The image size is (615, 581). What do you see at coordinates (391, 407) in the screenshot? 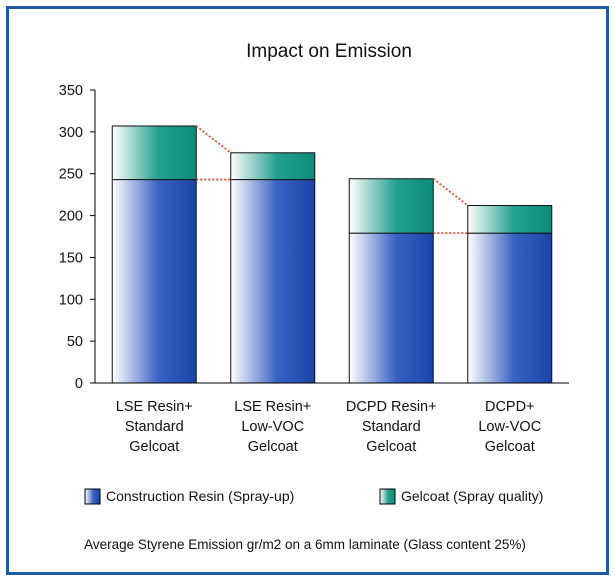
I see `x-category-label: DCPD Resin+` at bounding box center [391, 407].